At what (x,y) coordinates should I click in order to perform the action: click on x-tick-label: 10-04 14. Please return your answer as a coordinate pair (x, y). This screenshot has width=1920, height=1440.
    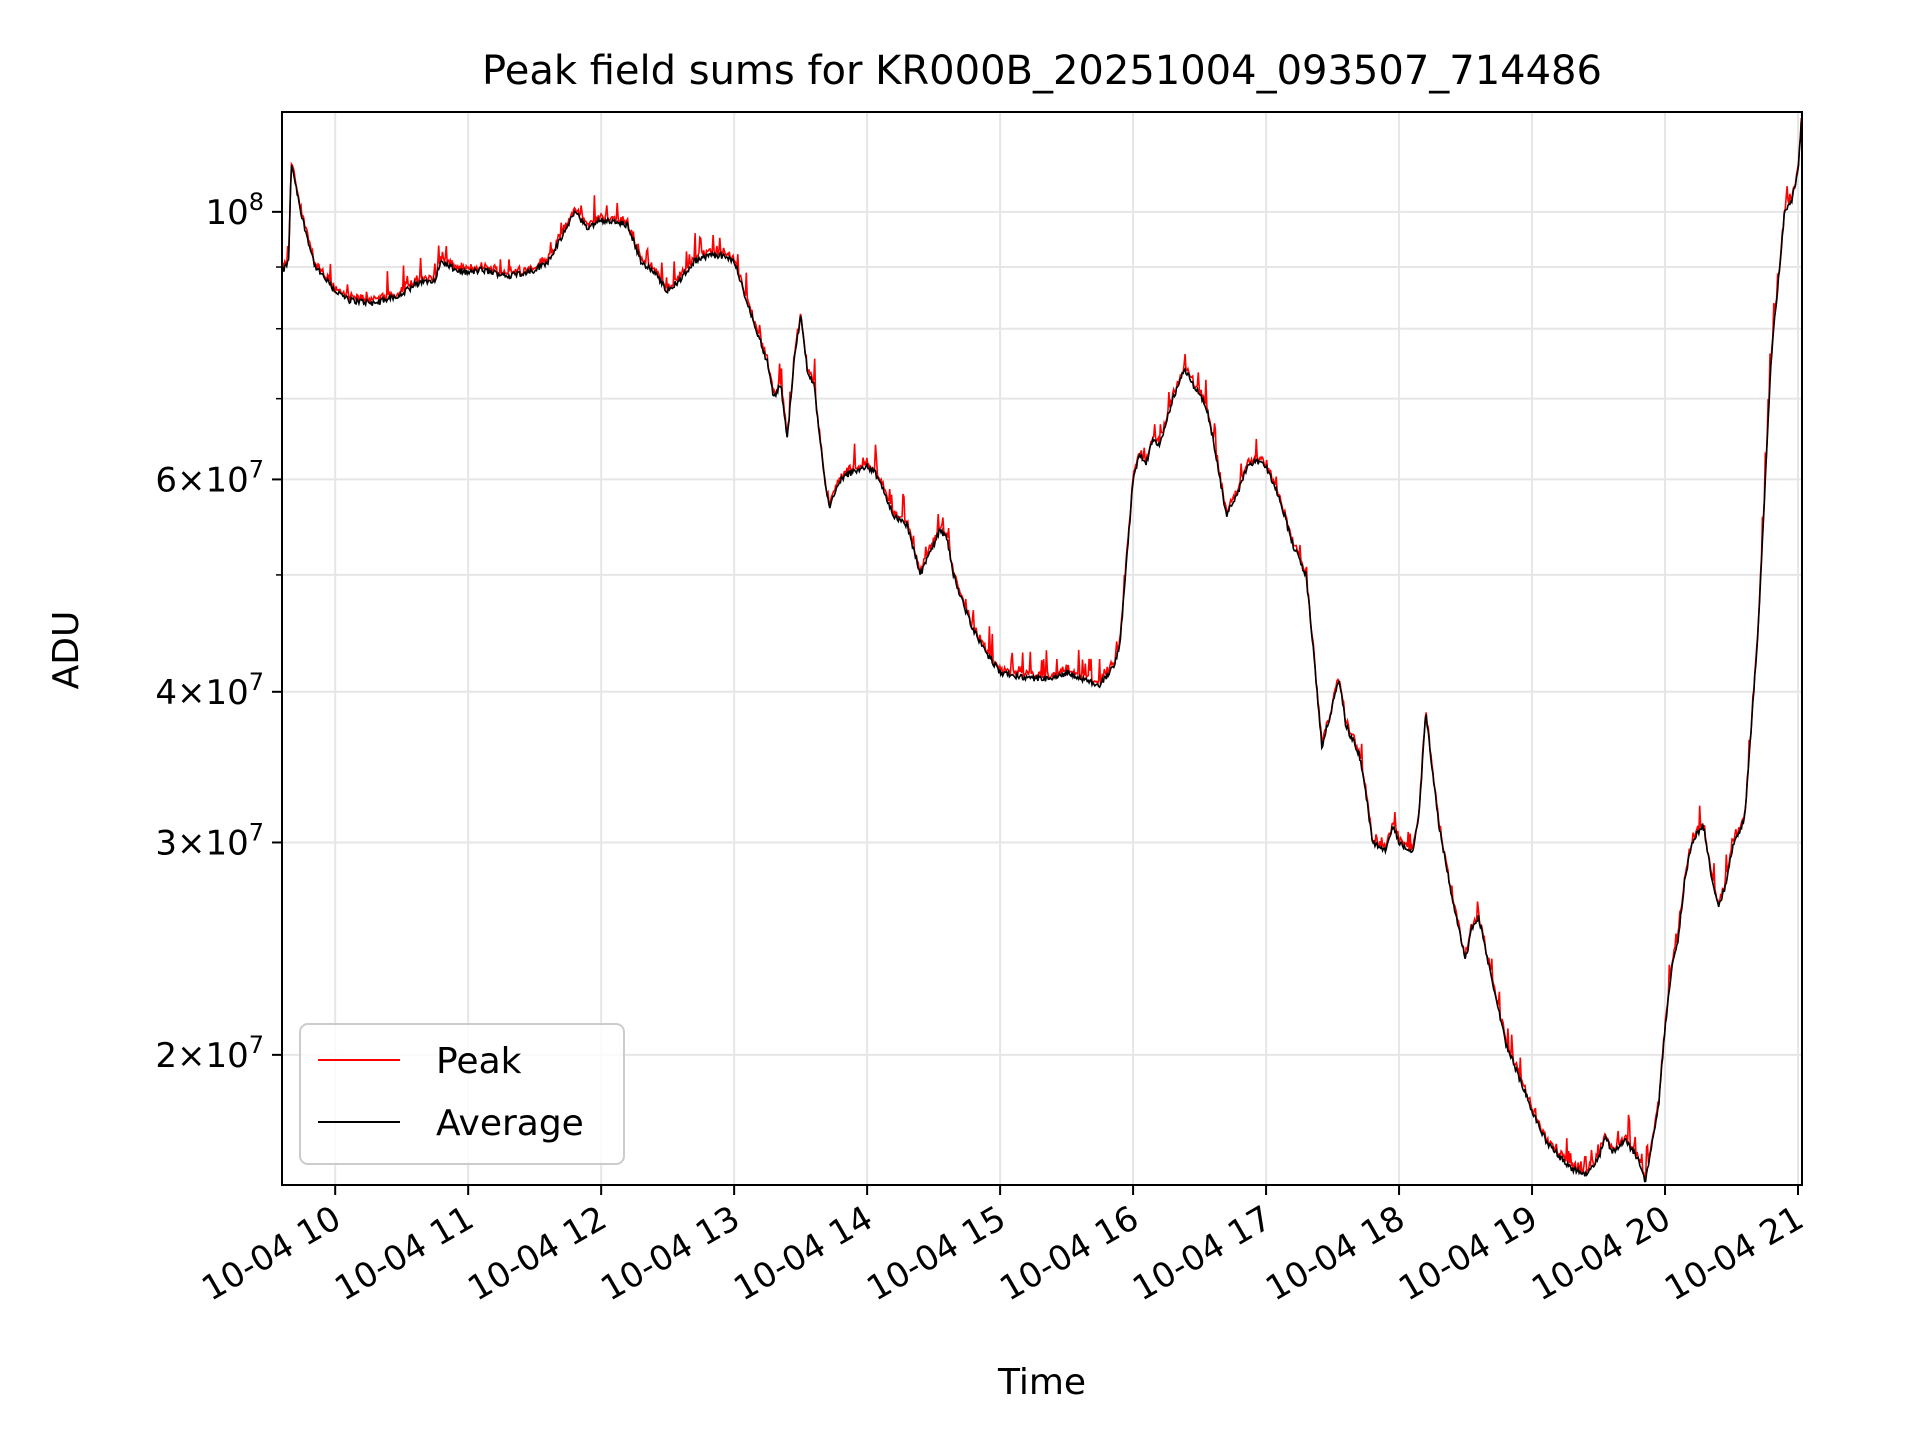
    Looking at the image, I should click on (803, 1253).